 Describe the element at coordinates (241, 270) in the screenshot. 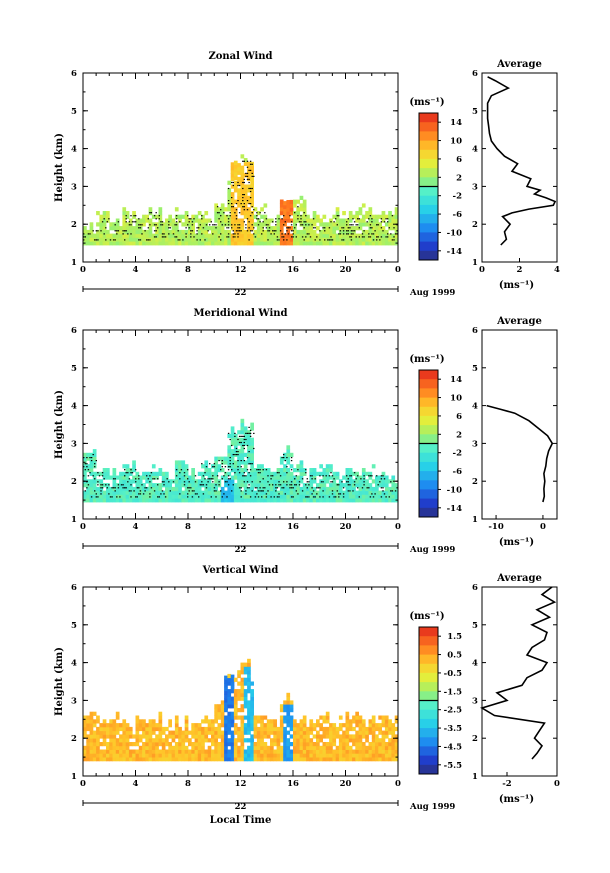

I see `x-tick-label: 12` at that location.